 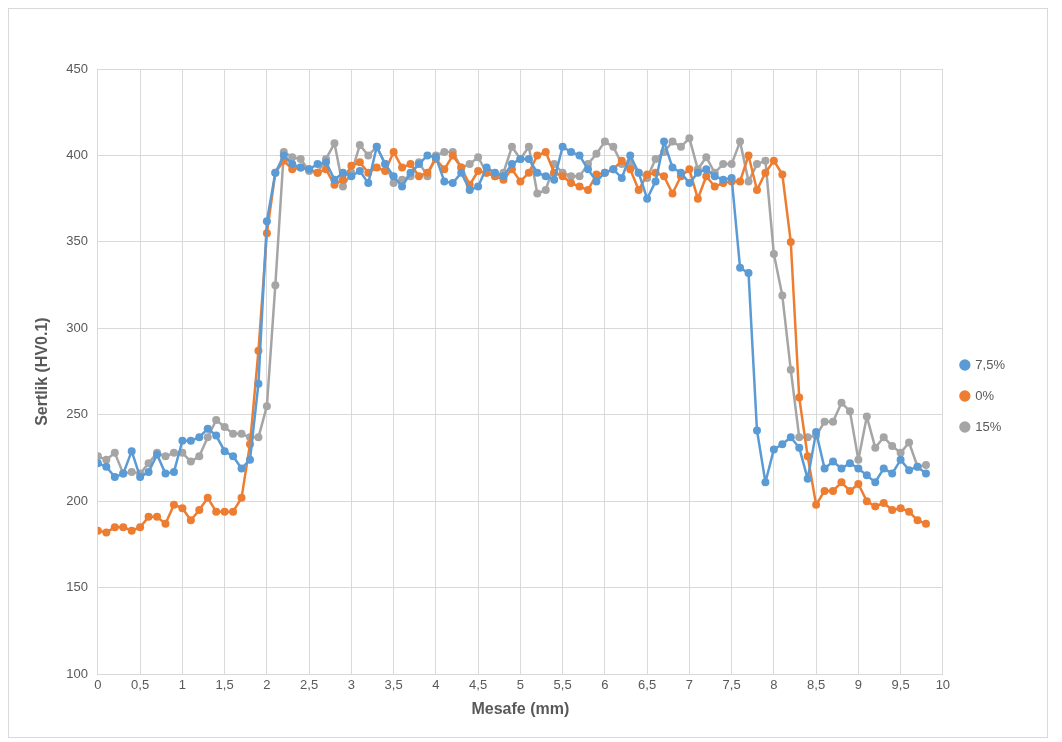 I want to click on x-tick-label: 6,5, so click(x=647, y=684).